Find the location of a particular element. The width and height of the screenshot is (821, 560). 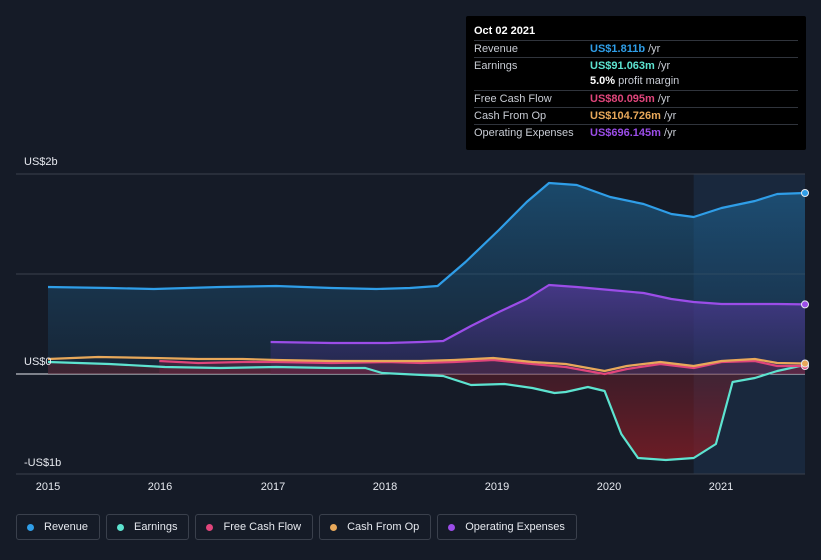

tooltip-value: US$91.063m is located at coordinates (622, 66).